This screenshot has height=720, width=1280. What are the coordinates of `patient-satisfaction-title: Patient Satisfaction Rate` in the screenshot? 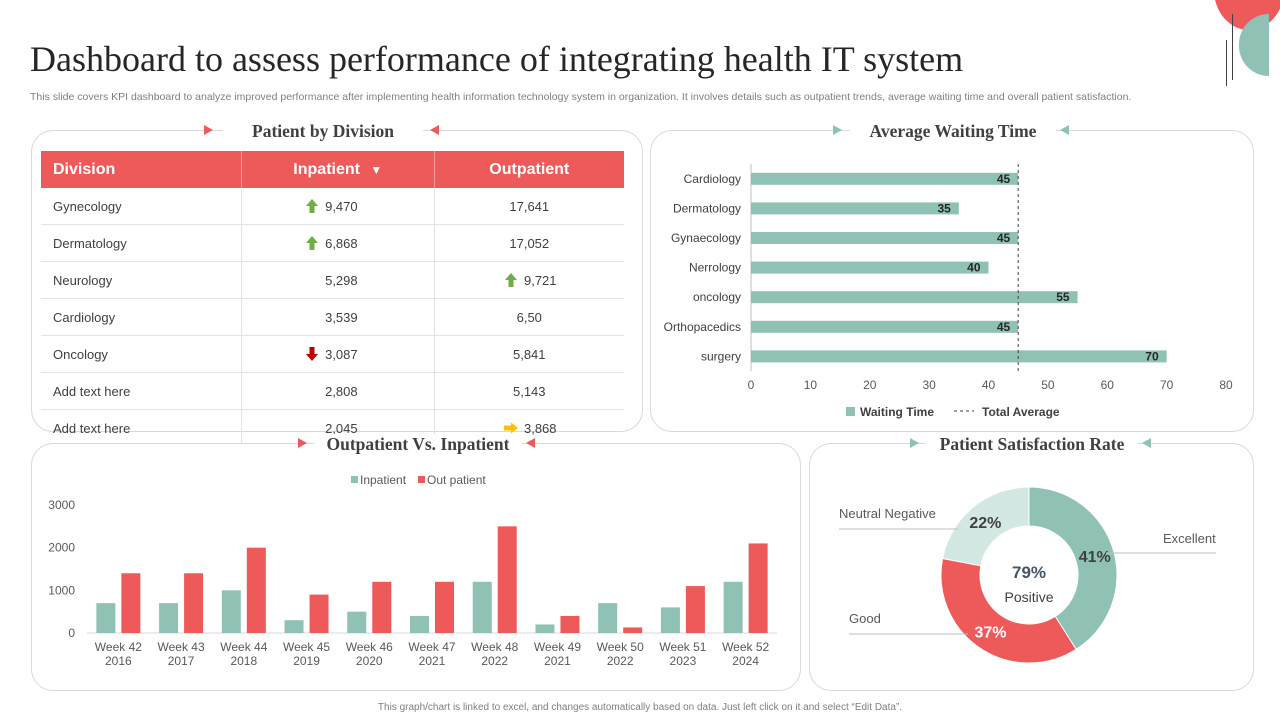 It's located at (1032, 444).